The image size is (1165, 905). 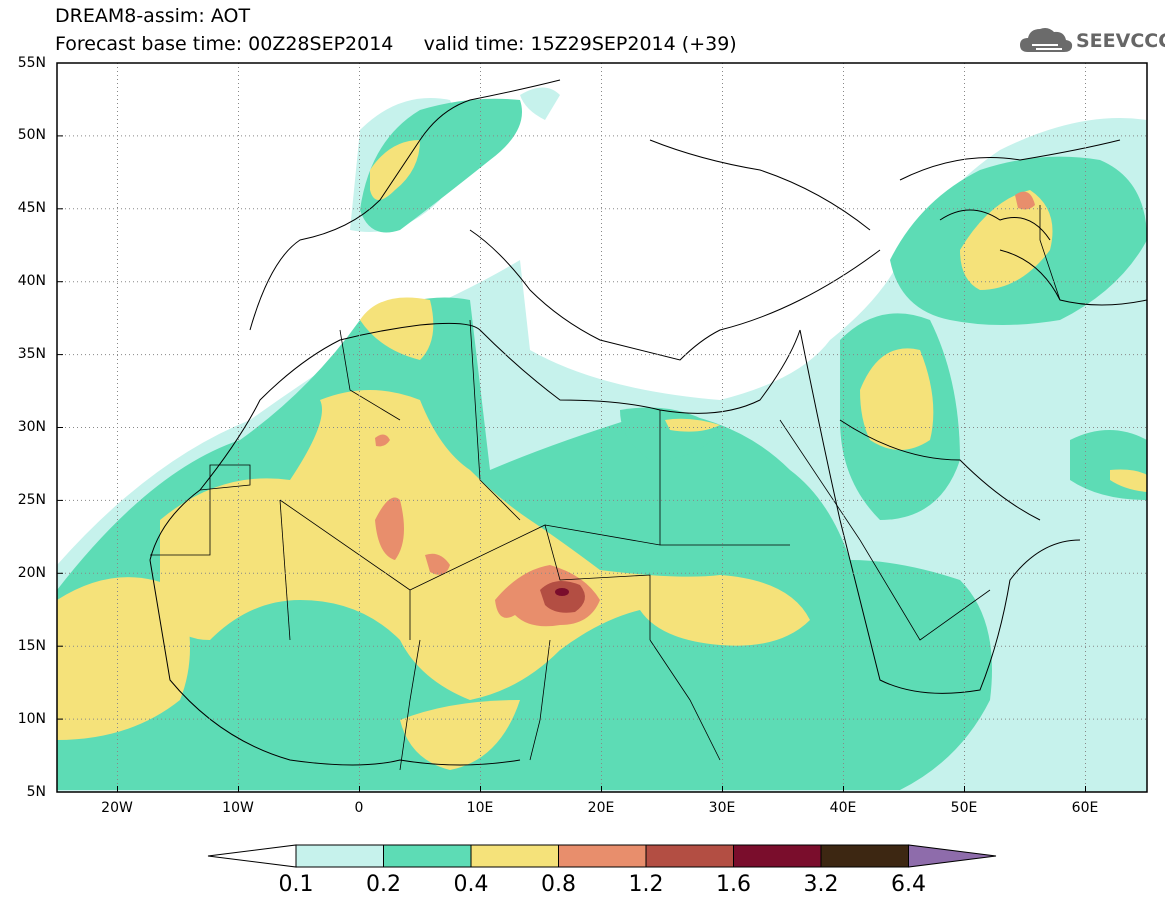 I want to click on logo-text: SEEVCCC, so click(x=1120, y=41).